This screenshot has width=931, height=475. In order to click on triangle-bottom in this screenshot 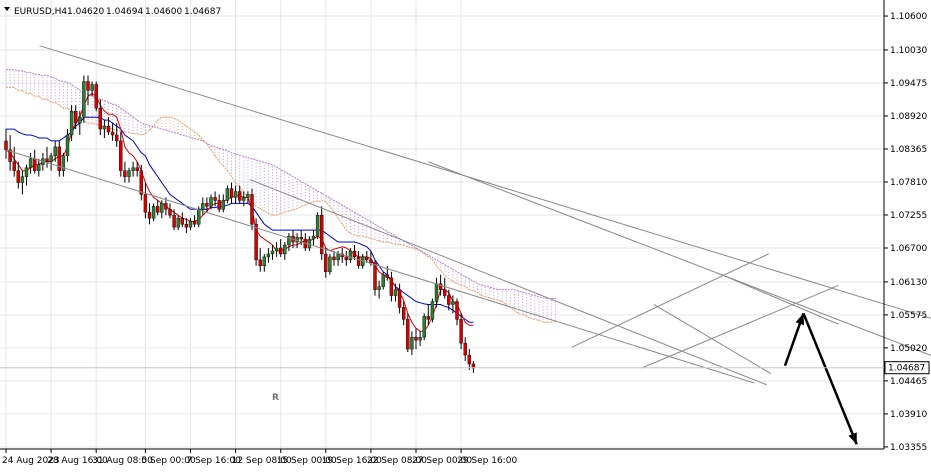, I will do `click(740, 326)`.